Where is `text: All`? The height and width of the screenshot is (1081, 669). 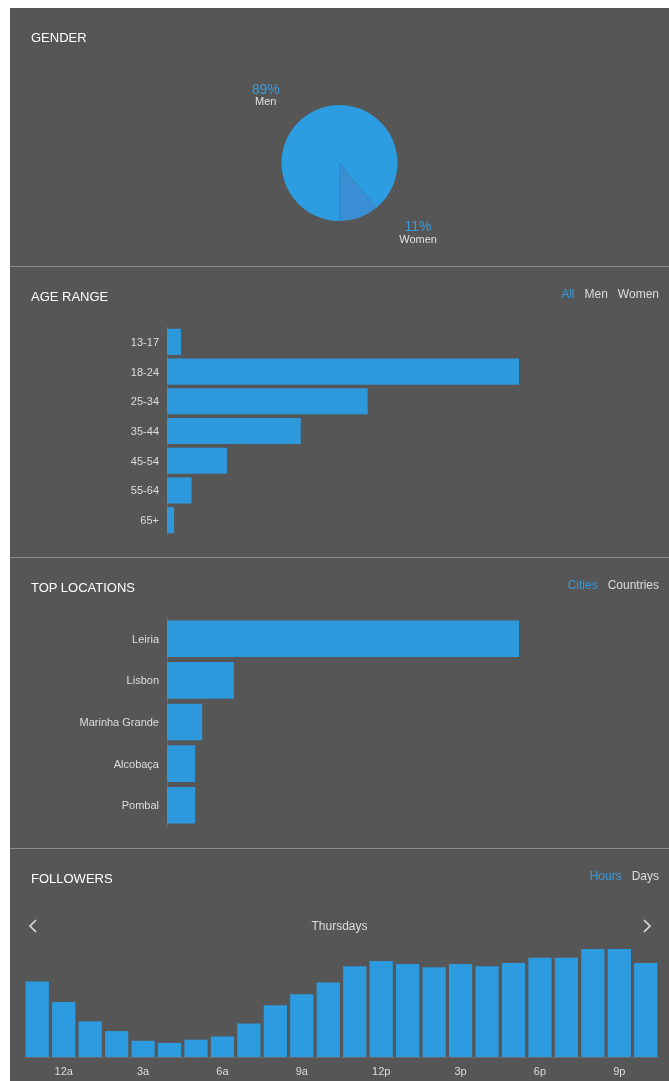
text: All is located at coordinates (568, 294).